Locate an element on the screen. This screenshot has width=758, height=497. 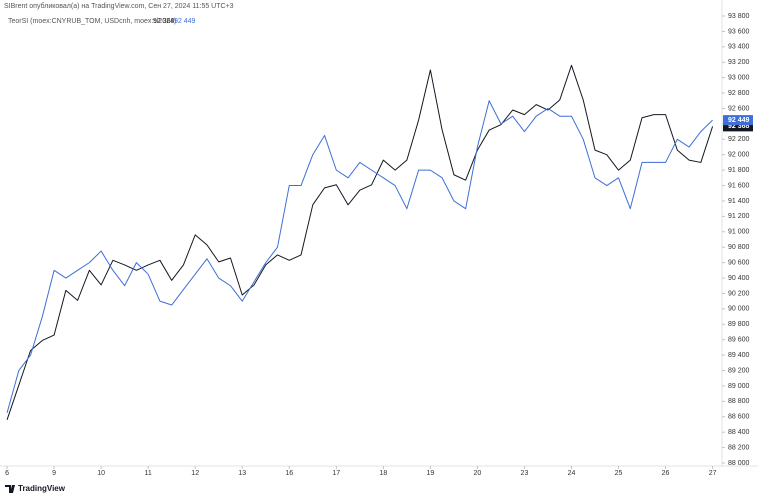
x-tick-label: 19 is located at coordinates (430, 473).